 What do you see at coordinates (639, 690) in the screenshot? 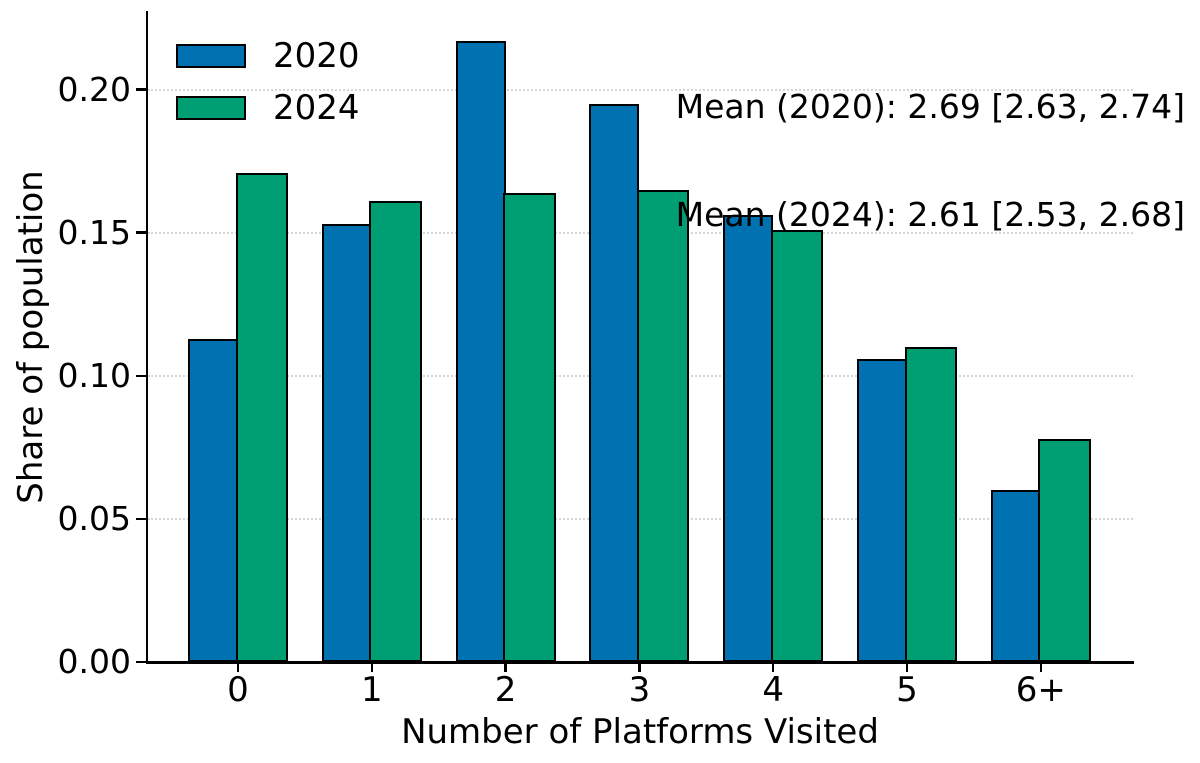
I see `x-tick-label-3: 3` at bounding box center [639, 690].